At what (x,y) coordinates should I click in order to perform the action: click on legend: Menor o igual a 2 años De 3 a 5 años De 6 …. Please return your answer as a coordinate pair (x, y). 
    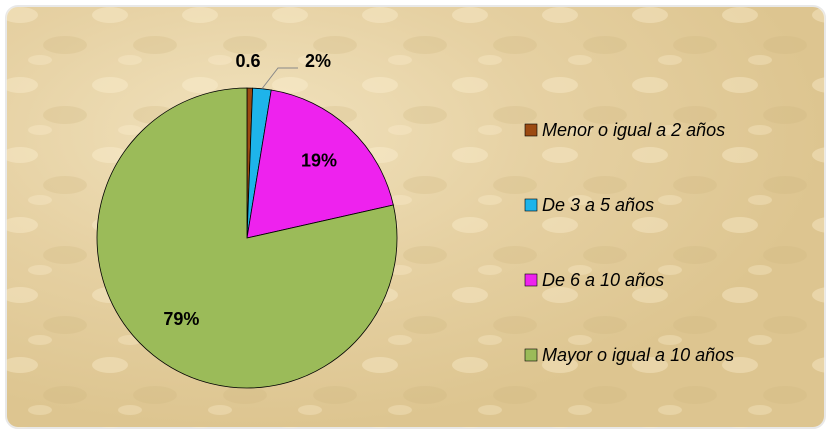
    Looking at the image, I should click on (629, 242).